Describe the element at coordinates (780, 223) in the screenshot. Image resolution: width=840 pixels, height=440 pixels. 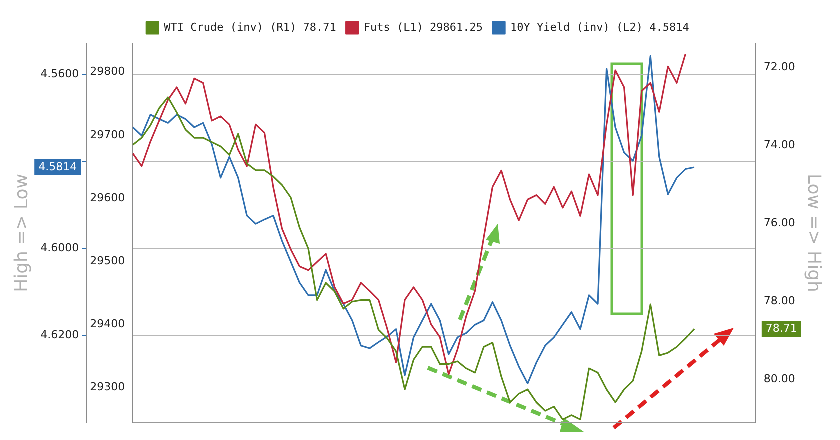
I see `y2-tick-label: 76.00` at that location.